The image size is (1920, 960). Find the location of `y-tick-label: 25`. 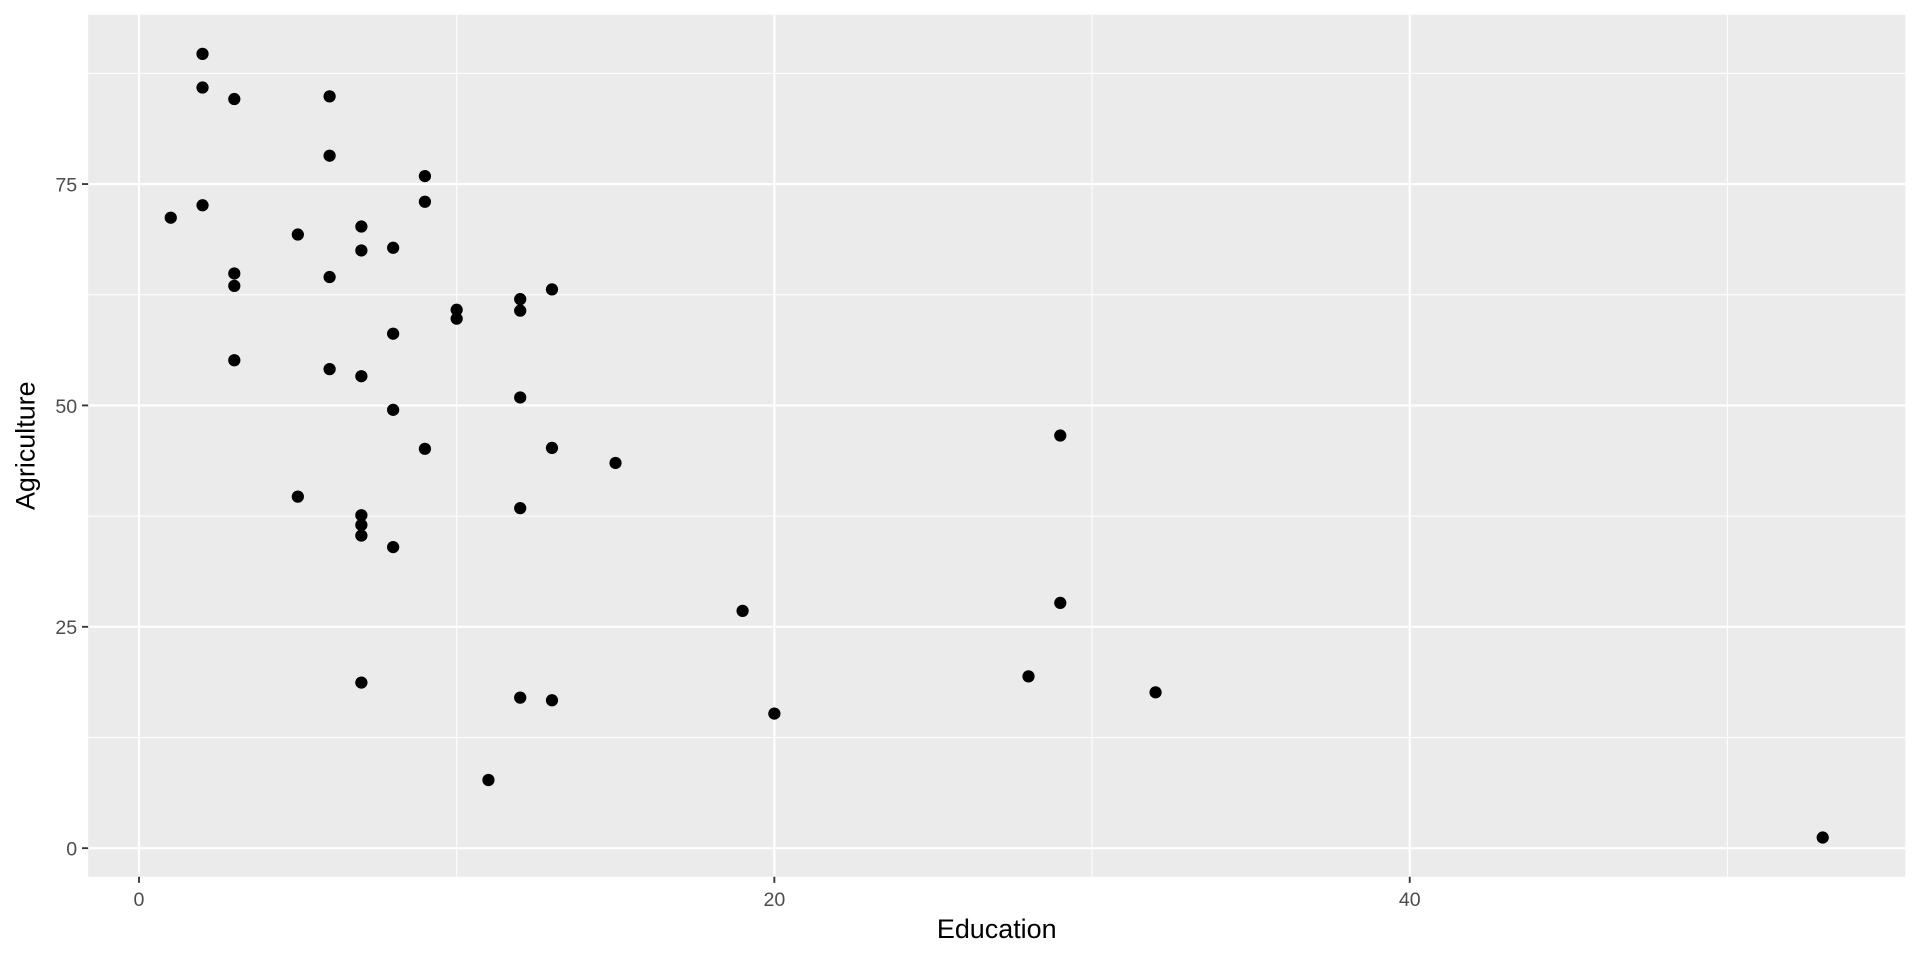

y-tick-label: 25 is located at coordinates (66, 628).